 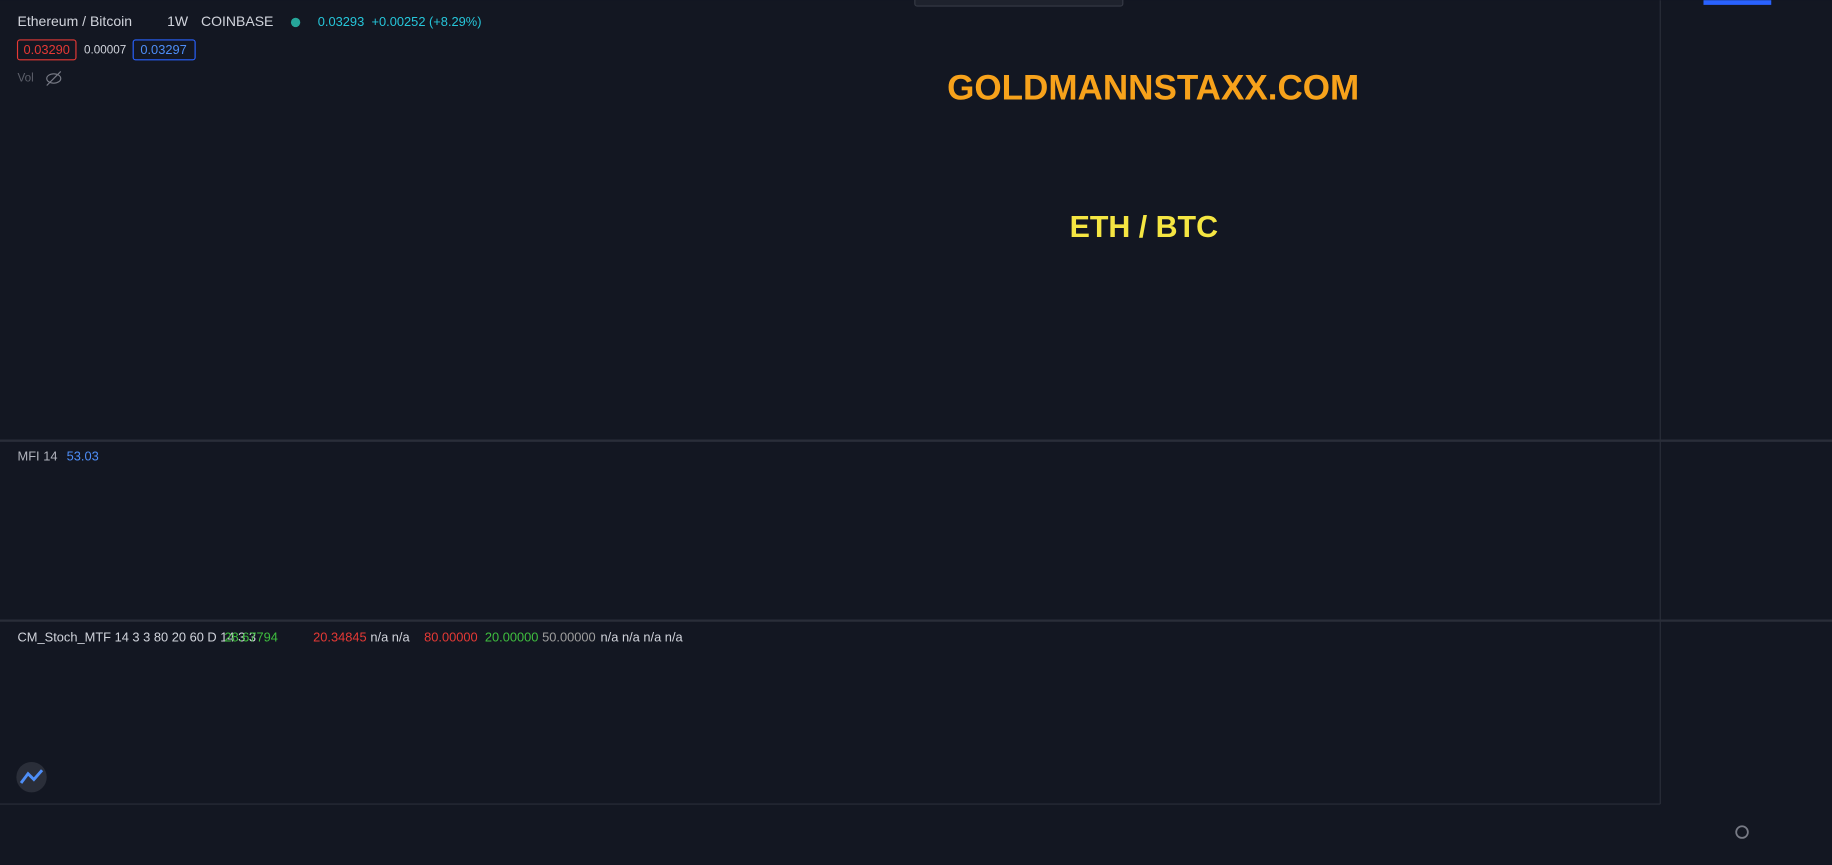 What do you see at coordinates (83, 455) in the screenshot?
I see `mfi-value: 53.03` at bounding box center [83, 455].